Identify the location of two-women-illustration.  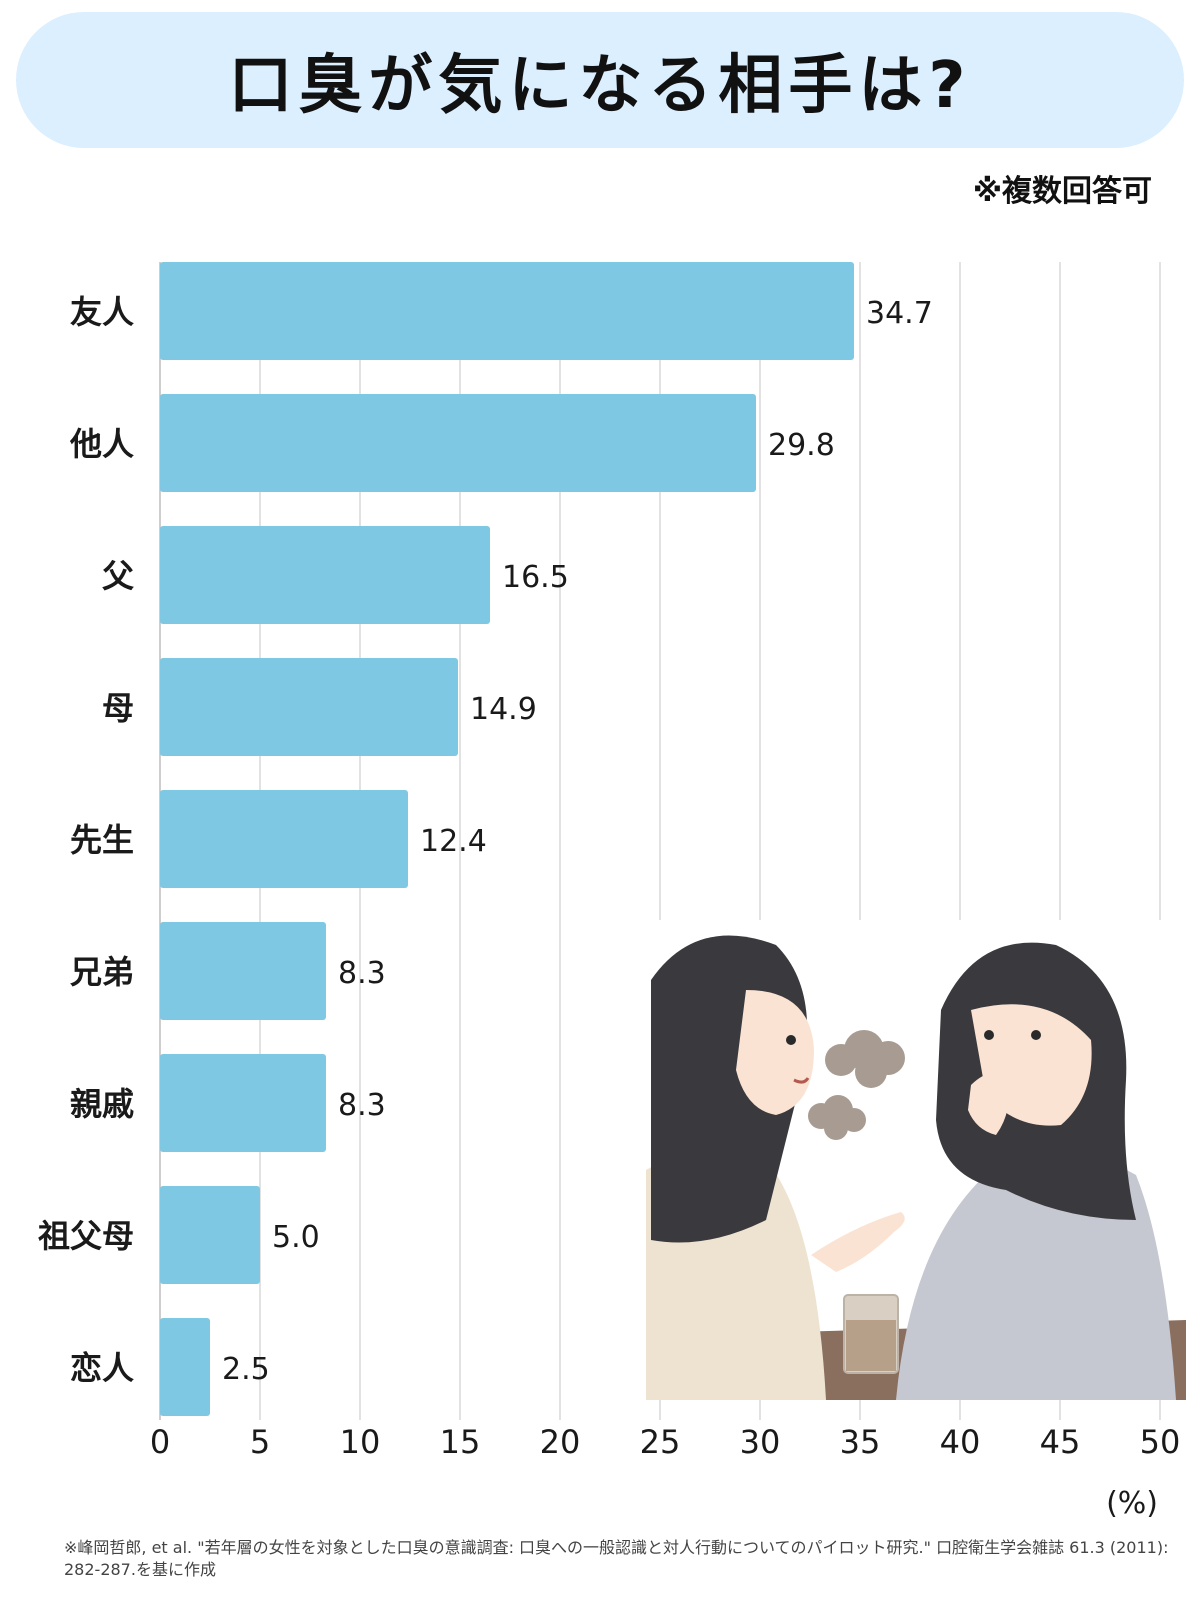
(916, 1160).